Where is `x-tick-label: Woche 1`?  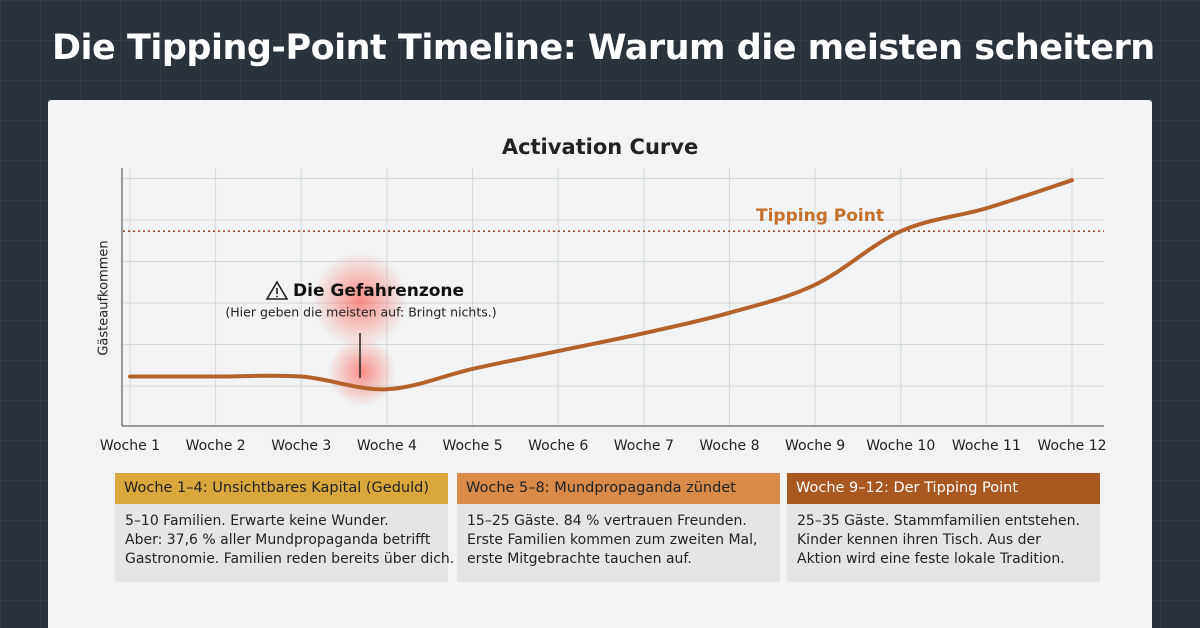 x-tick-label: Woche 1 is located at coordinates (130, 446).